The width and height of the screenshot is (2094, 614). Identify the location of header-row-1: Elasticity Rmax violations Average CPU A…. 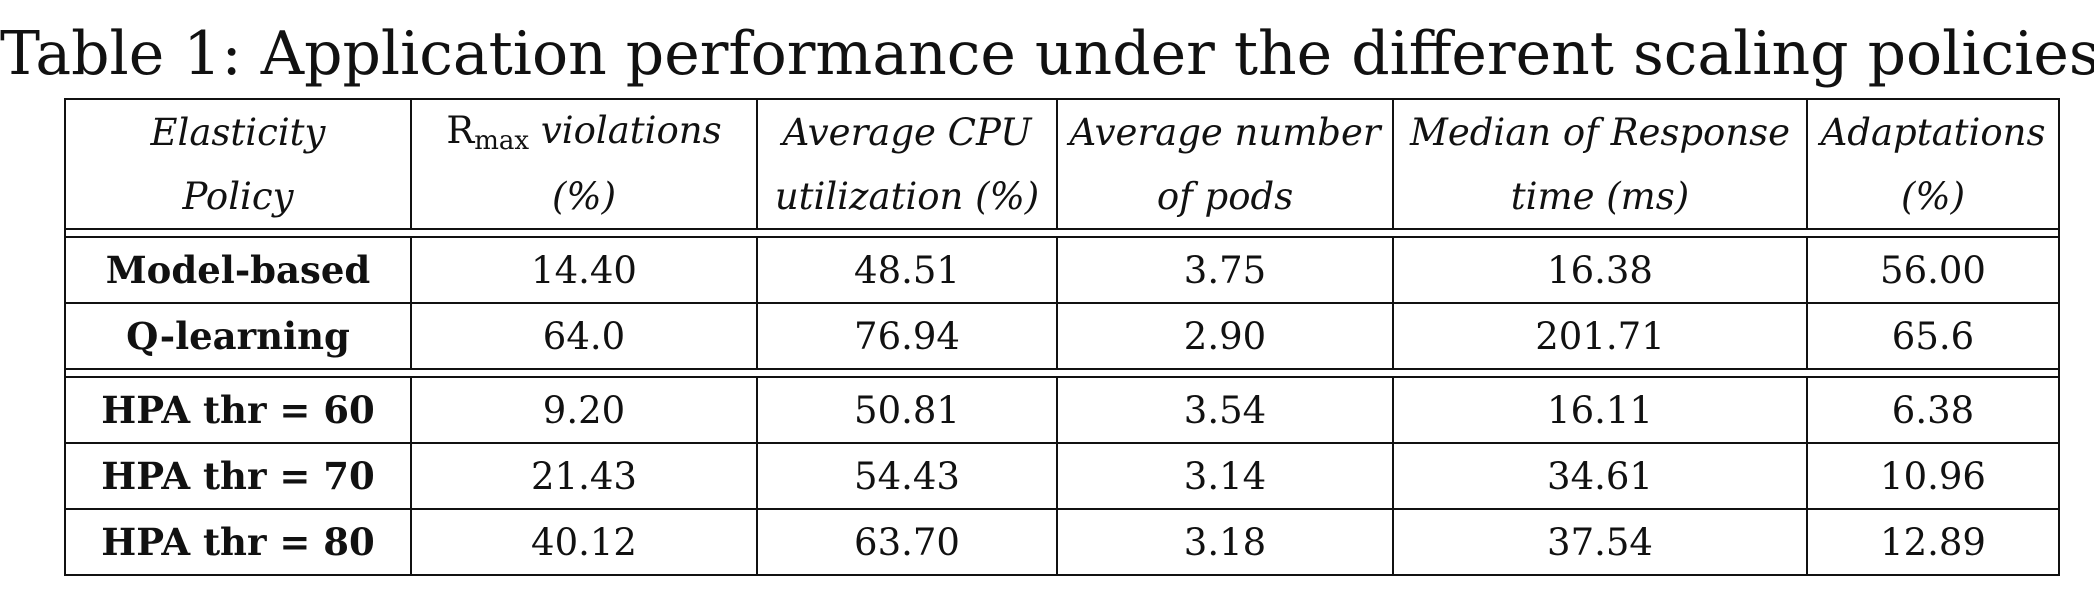
(1062, 131).